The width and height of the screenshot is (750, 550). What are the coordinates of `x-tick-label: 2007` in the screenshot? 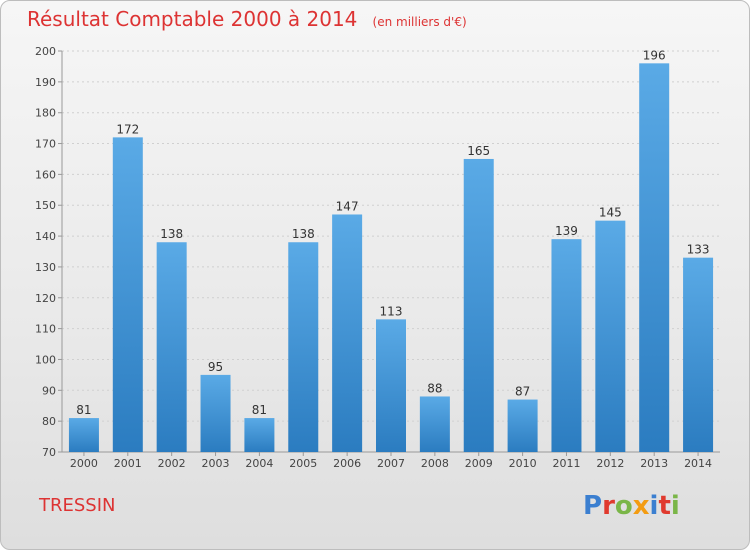 It's located at (391, 463).